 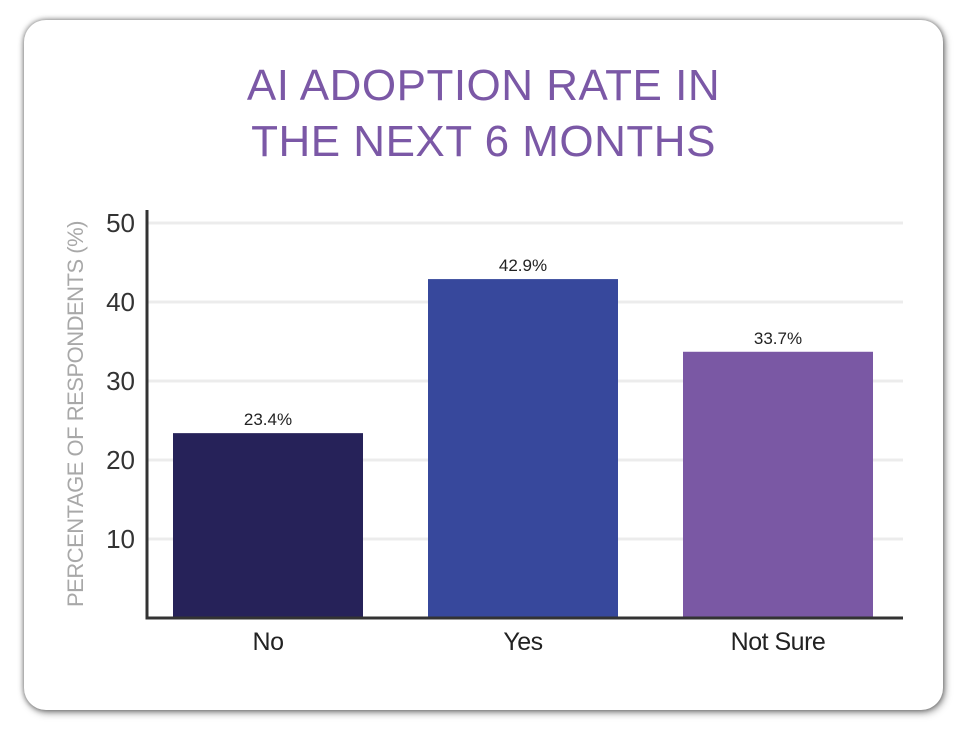 I want to click on chart-title-line-1: AI ADOPTION RATE IN, so click(x=483, y=85).